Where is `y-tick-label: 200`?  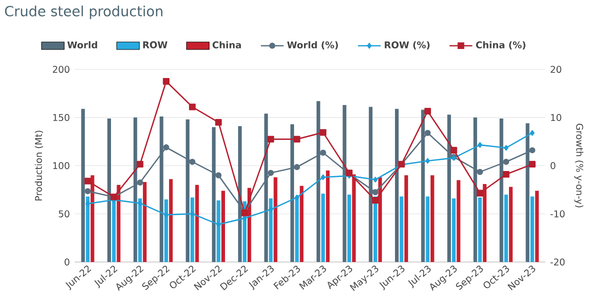
y-tick-label: 200 is located at coordinates (61, 69).